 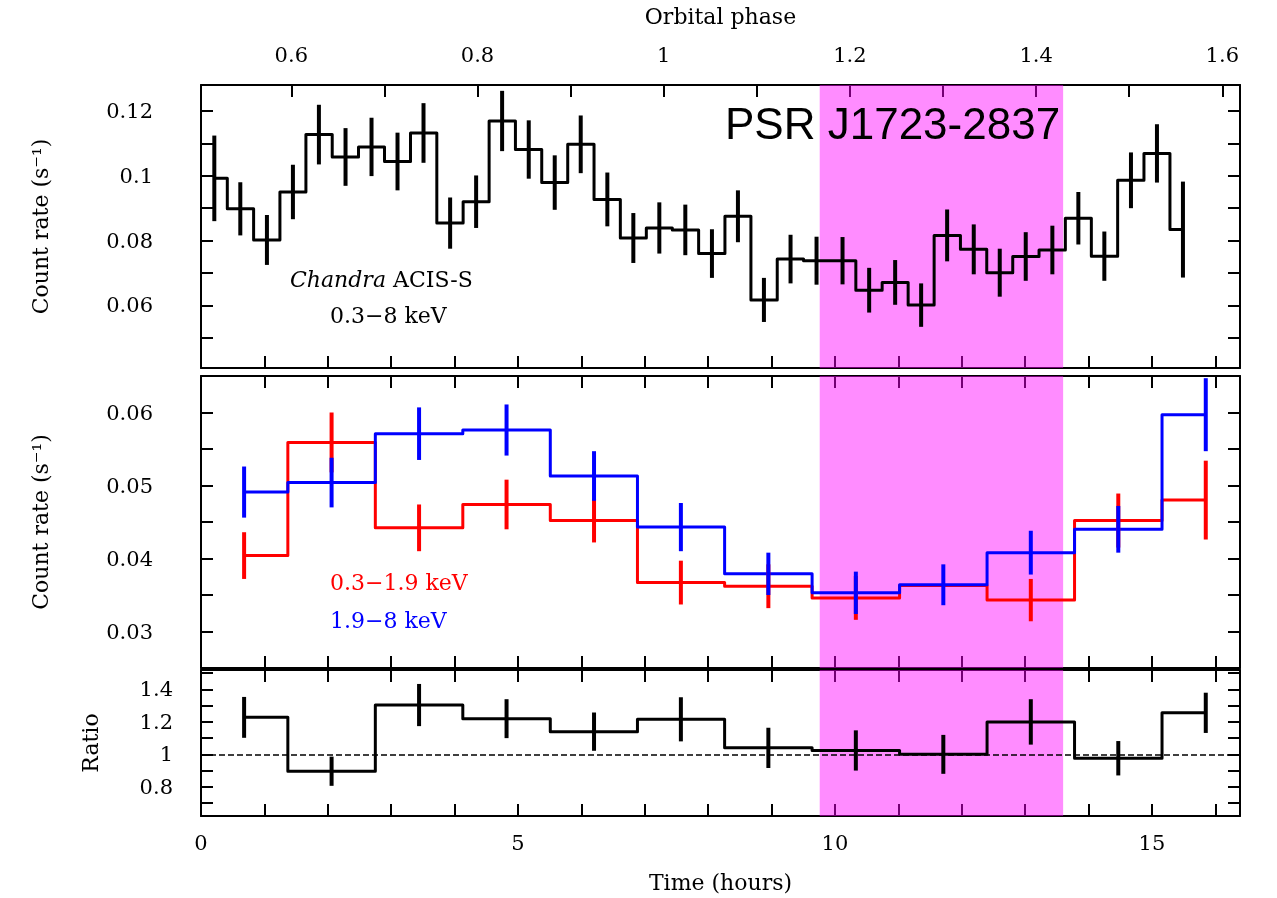 I want to click on y-tick-label: 1.4, so click(x=156, y=689).